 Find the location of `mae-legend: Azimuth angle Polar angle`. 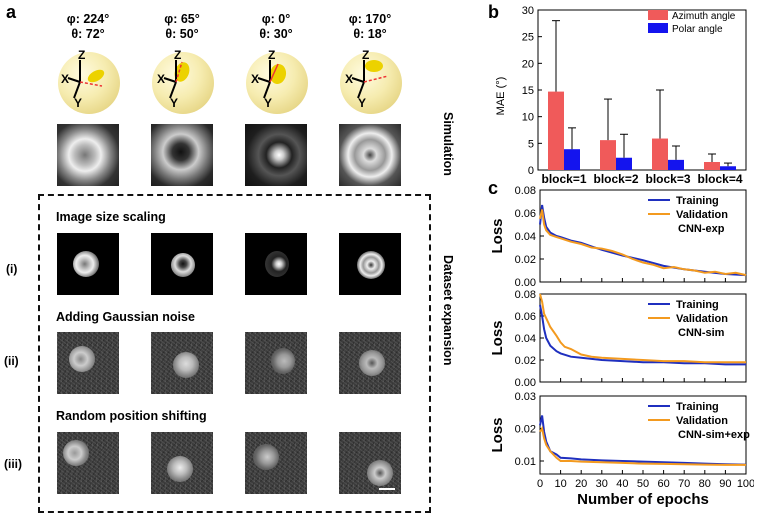

mae-legend: Azimuth angle Polar angle is located at coordinates (692, 22).